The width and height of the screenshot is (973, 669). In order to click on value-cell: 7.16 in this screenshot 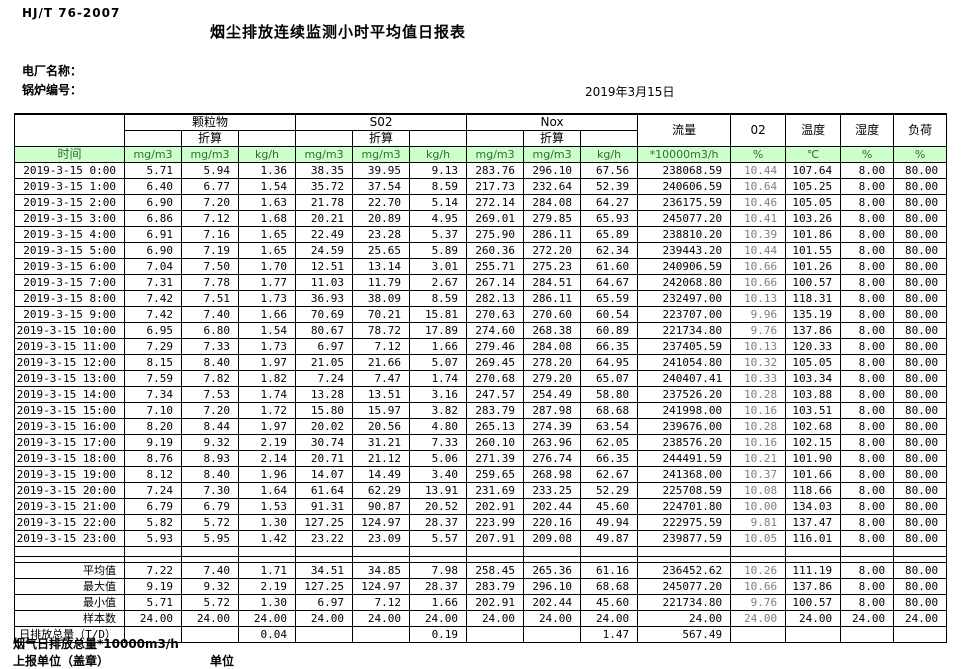, I will do `click(210, 234)`.